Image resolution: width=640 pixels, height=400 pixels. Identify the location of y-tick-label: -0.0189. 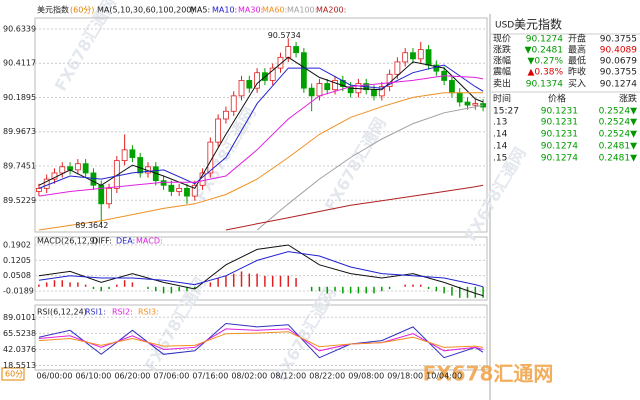
(18, 290).